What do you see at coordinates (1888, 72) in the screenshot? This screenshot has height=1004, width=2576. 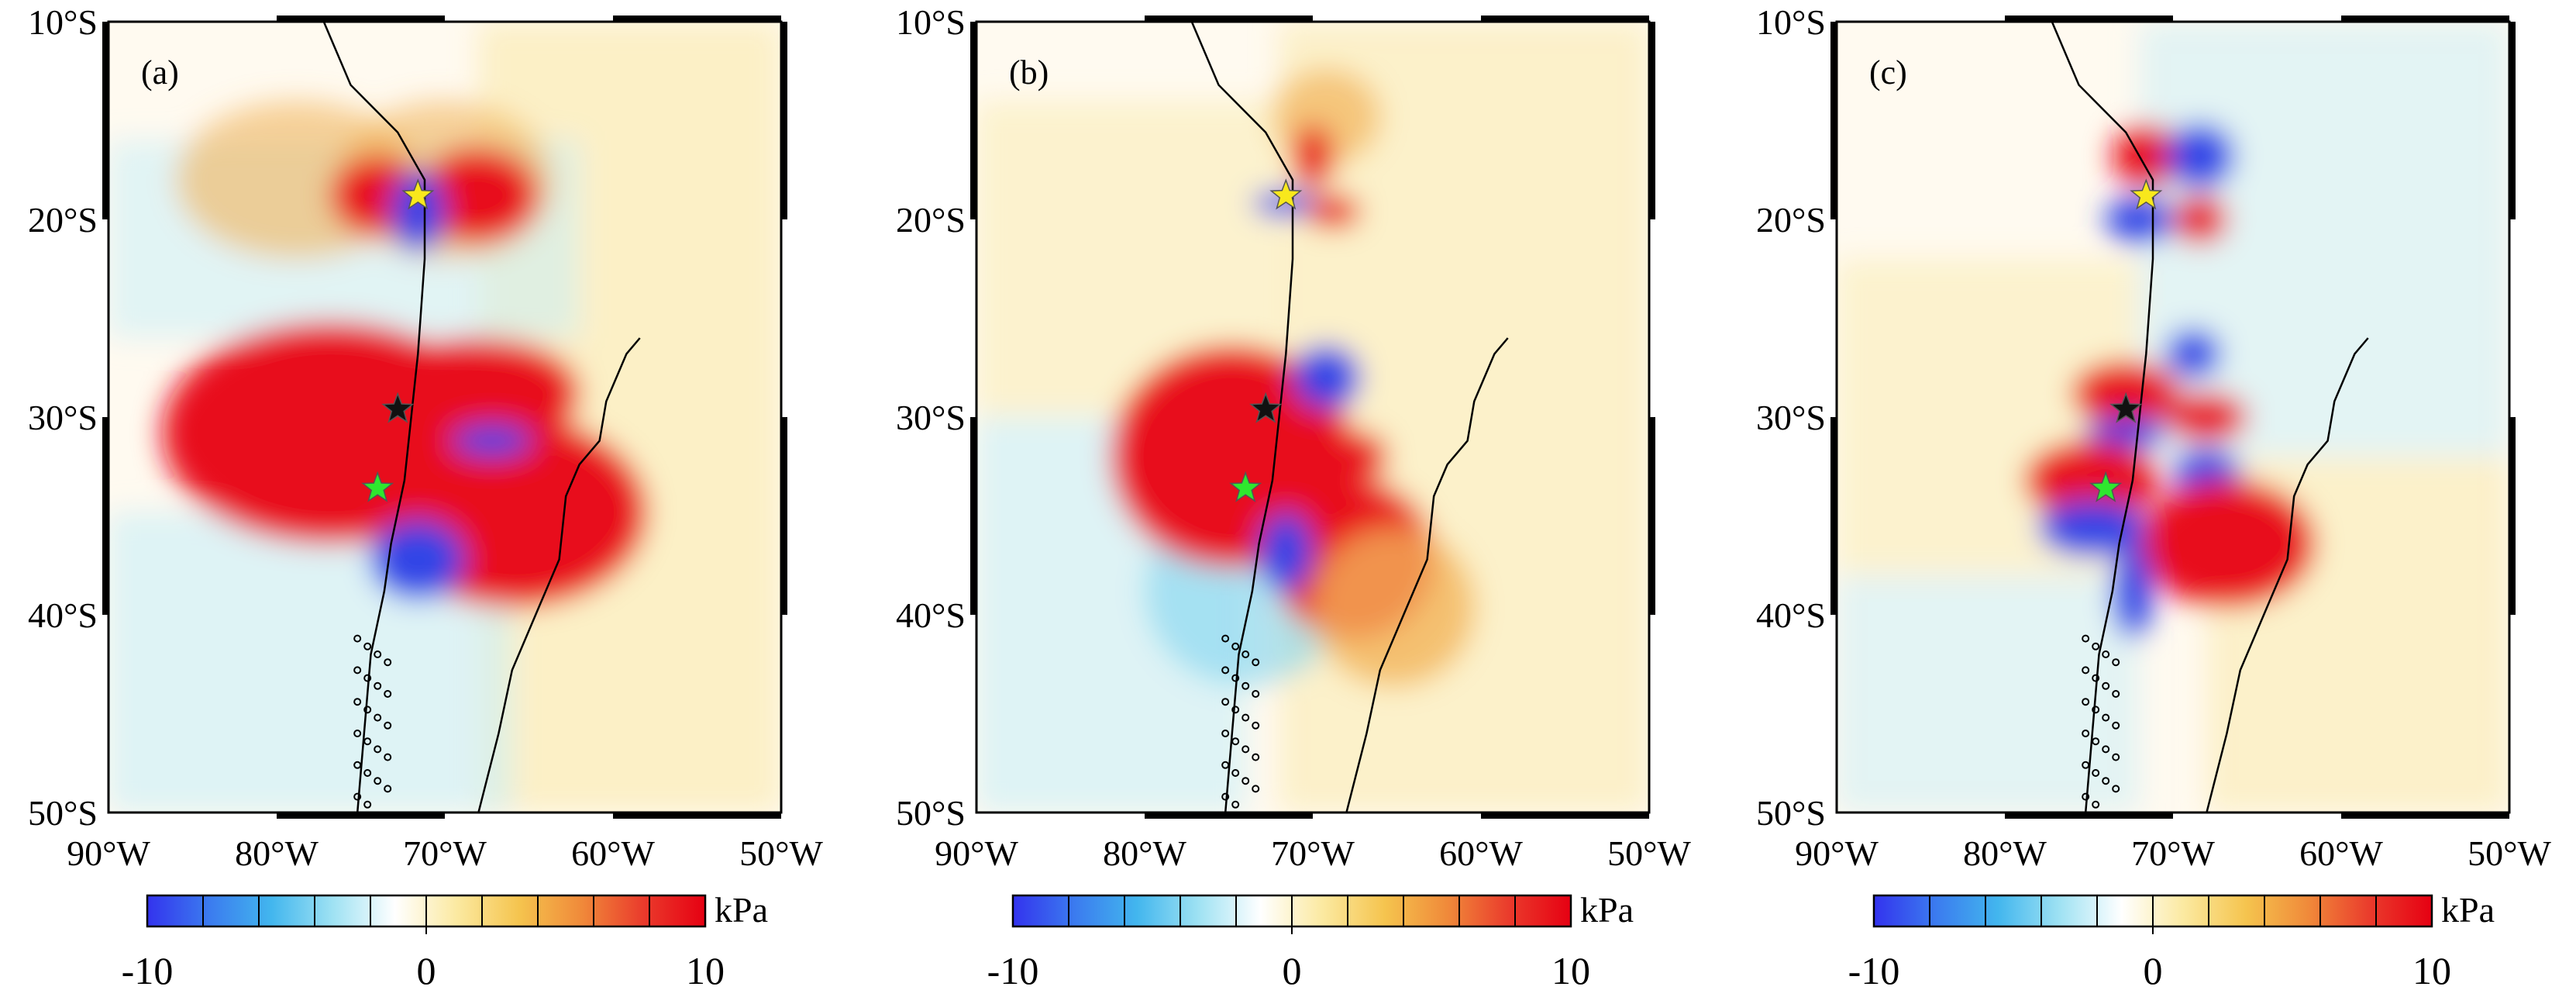 I see `panel-label: (c)` at bounding box center [1888, 72].